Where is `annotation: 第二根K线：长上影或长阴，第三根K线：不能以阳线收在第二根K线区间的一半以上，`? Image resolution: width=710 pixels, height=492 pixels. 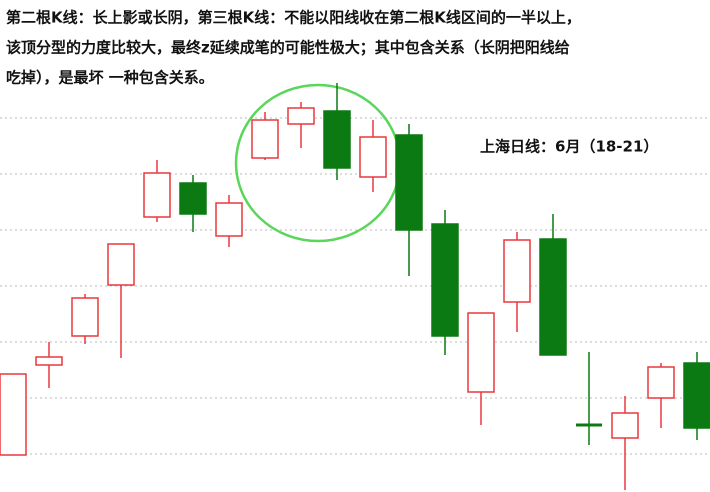
annotation: 第二根K线：长上影或长阴，第三根K线：不能以阳线收在第二根K线区间的一半以上， is located at coordinates (293, 18).